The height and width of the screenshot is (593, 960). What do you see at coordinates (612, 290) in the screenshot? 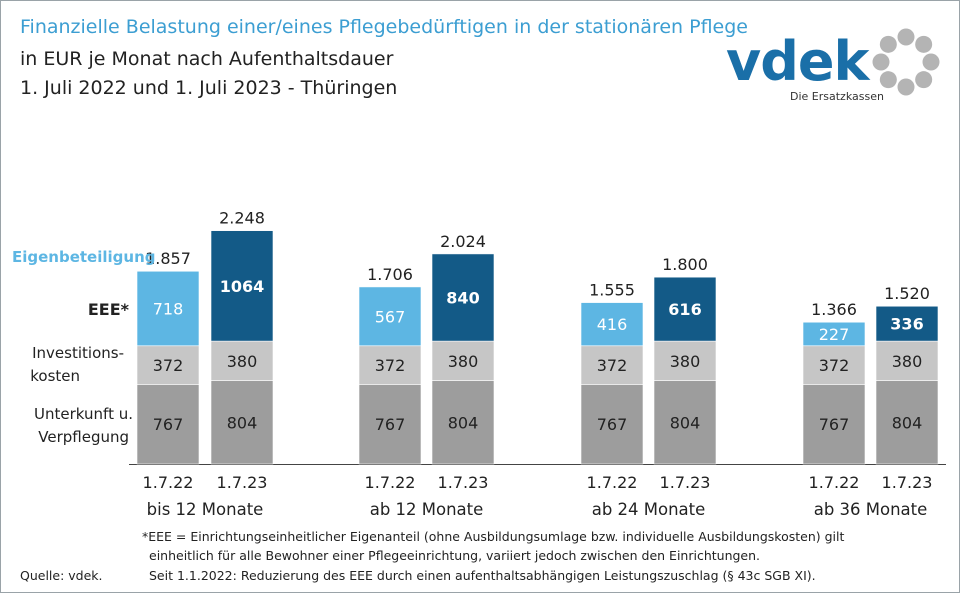
I see `total-label: 1.555` at bounding box center [612, 290].